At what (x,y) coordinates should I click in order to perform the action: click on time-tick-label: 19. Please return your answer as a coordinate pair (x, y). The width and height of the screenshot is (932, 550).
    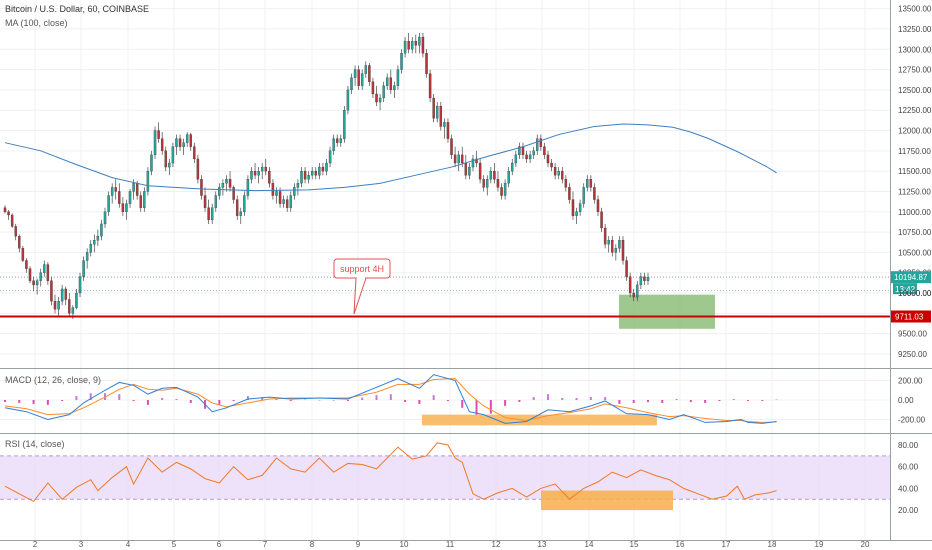
    Looking at the image, I should click on (819, 544).